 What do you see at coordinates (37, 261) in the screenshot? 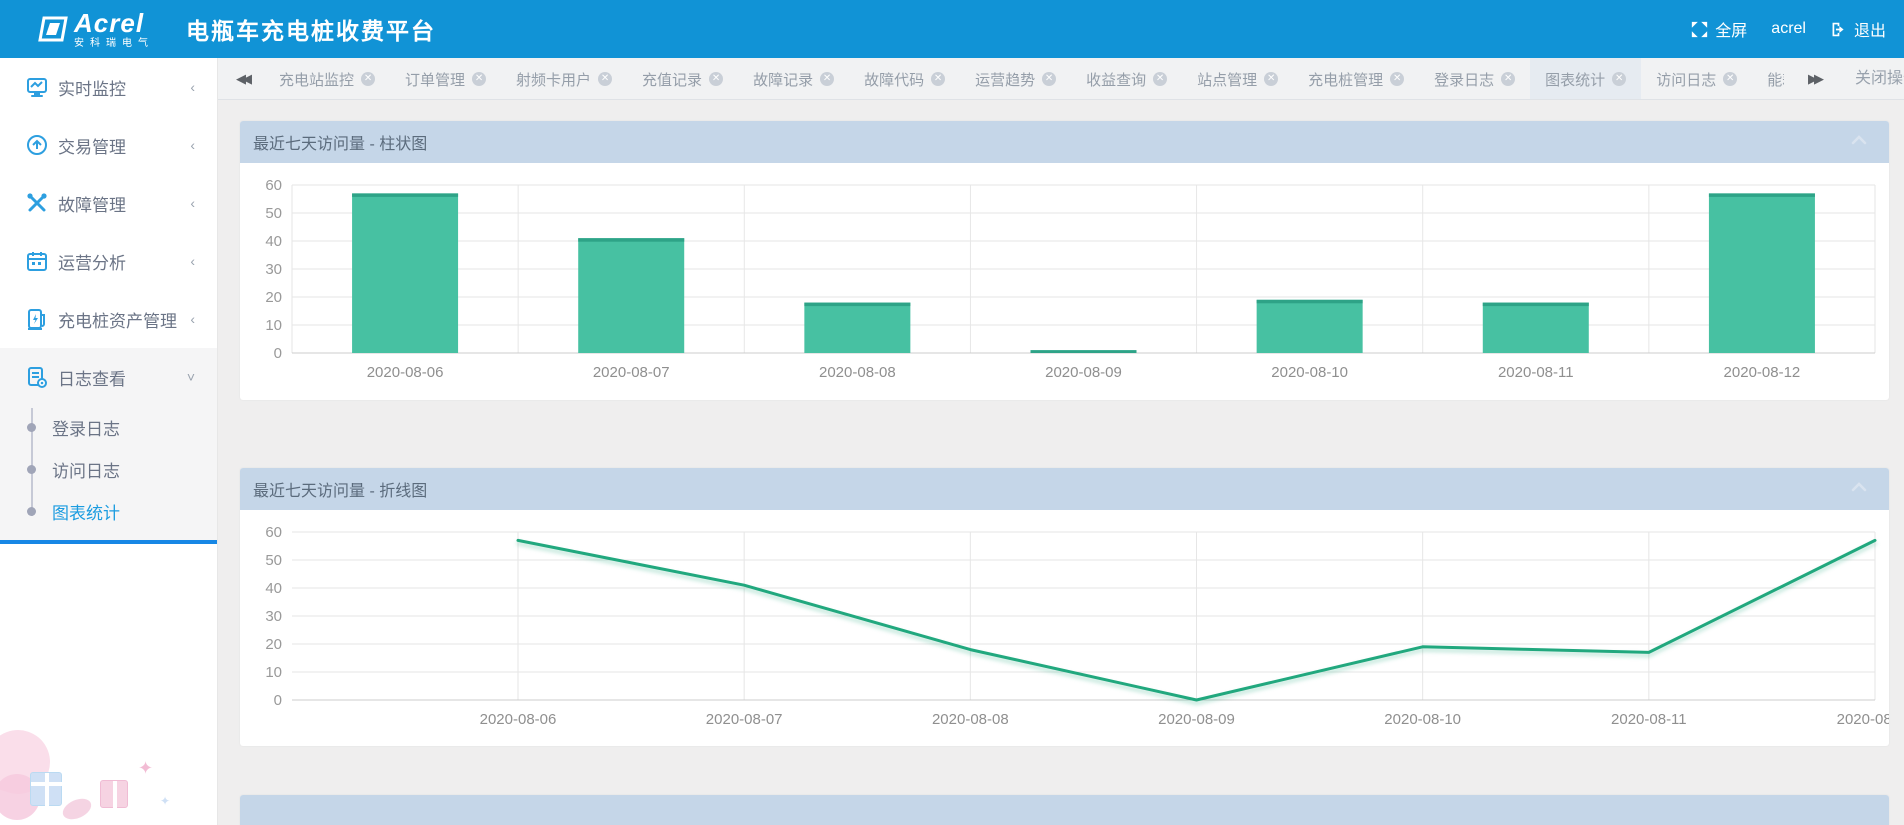
I see `calendar-icon` at bounding box center [37, 261].